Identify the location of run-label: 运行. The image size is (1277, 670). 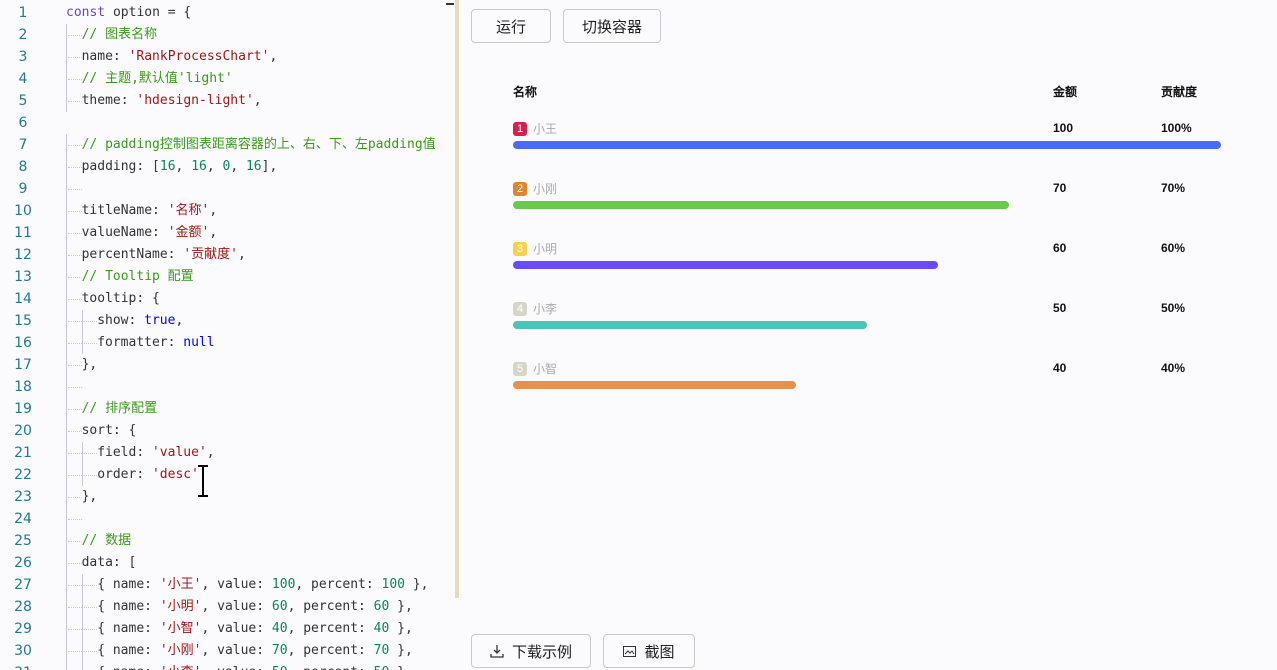
(510, 27).